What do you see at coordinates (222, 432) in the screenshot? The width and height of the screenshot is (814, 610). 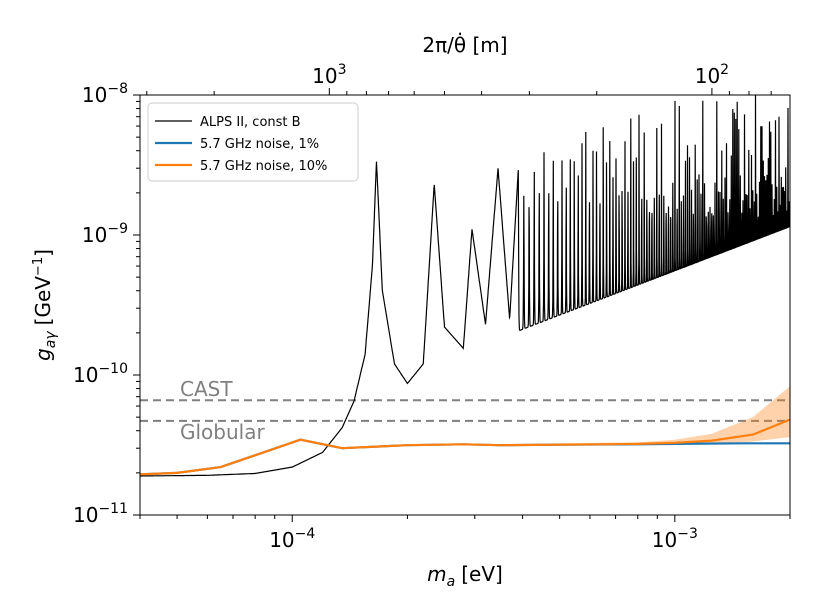 I see `globular-label: Globular` at bounding box center [222, 432].